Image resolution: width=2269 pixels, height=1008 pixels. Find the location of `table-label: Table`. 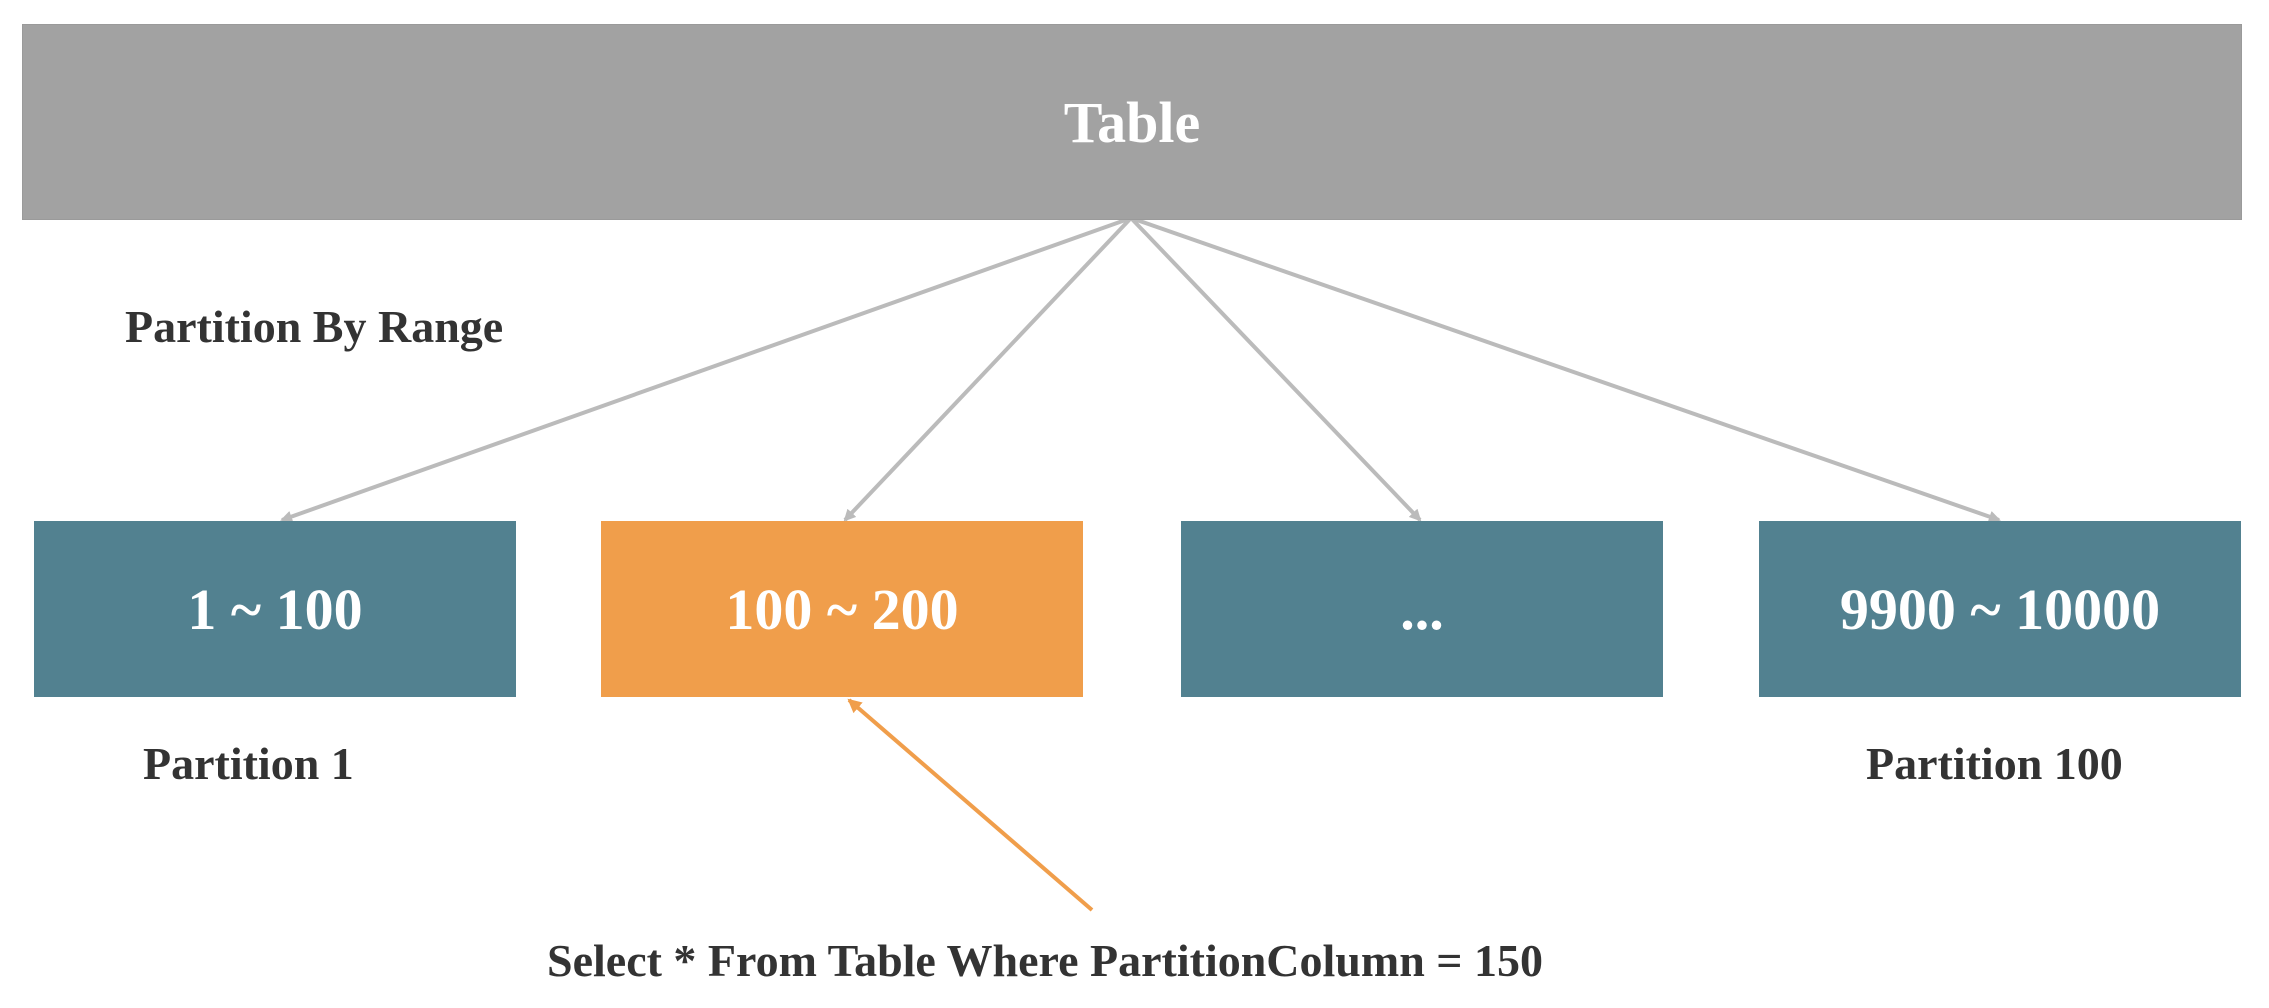

table-label: Table is located at coordinates (1132, 122).